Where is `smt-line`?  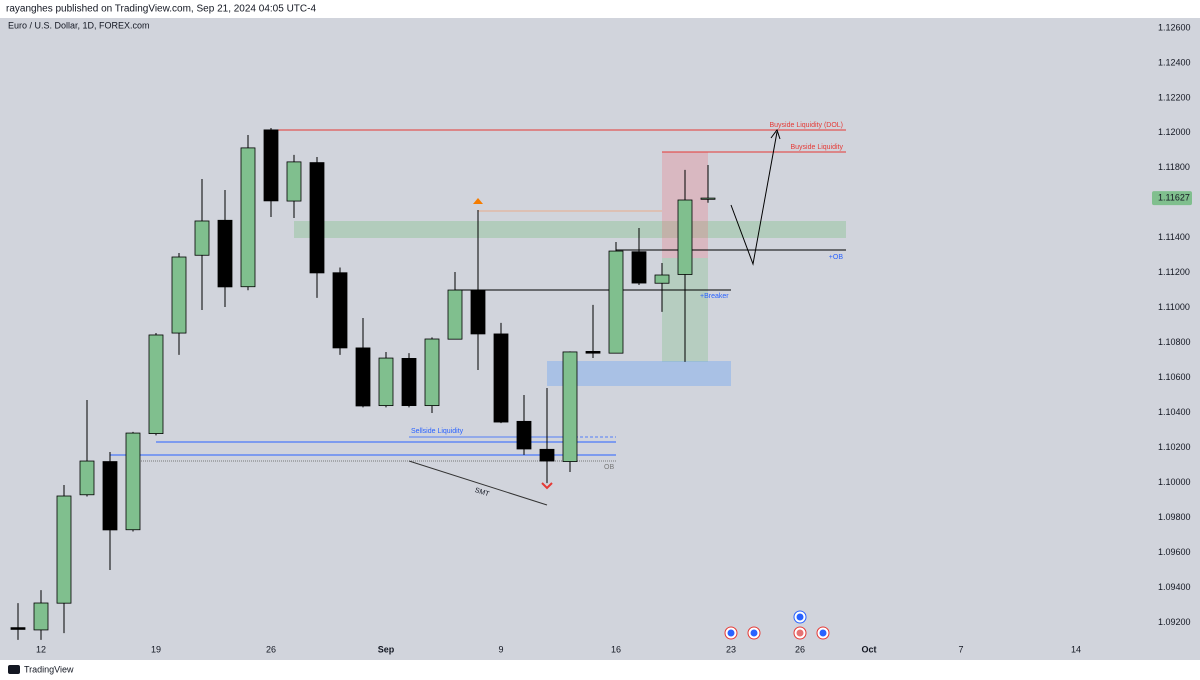 smt-line is located at coordinates (478, 483).